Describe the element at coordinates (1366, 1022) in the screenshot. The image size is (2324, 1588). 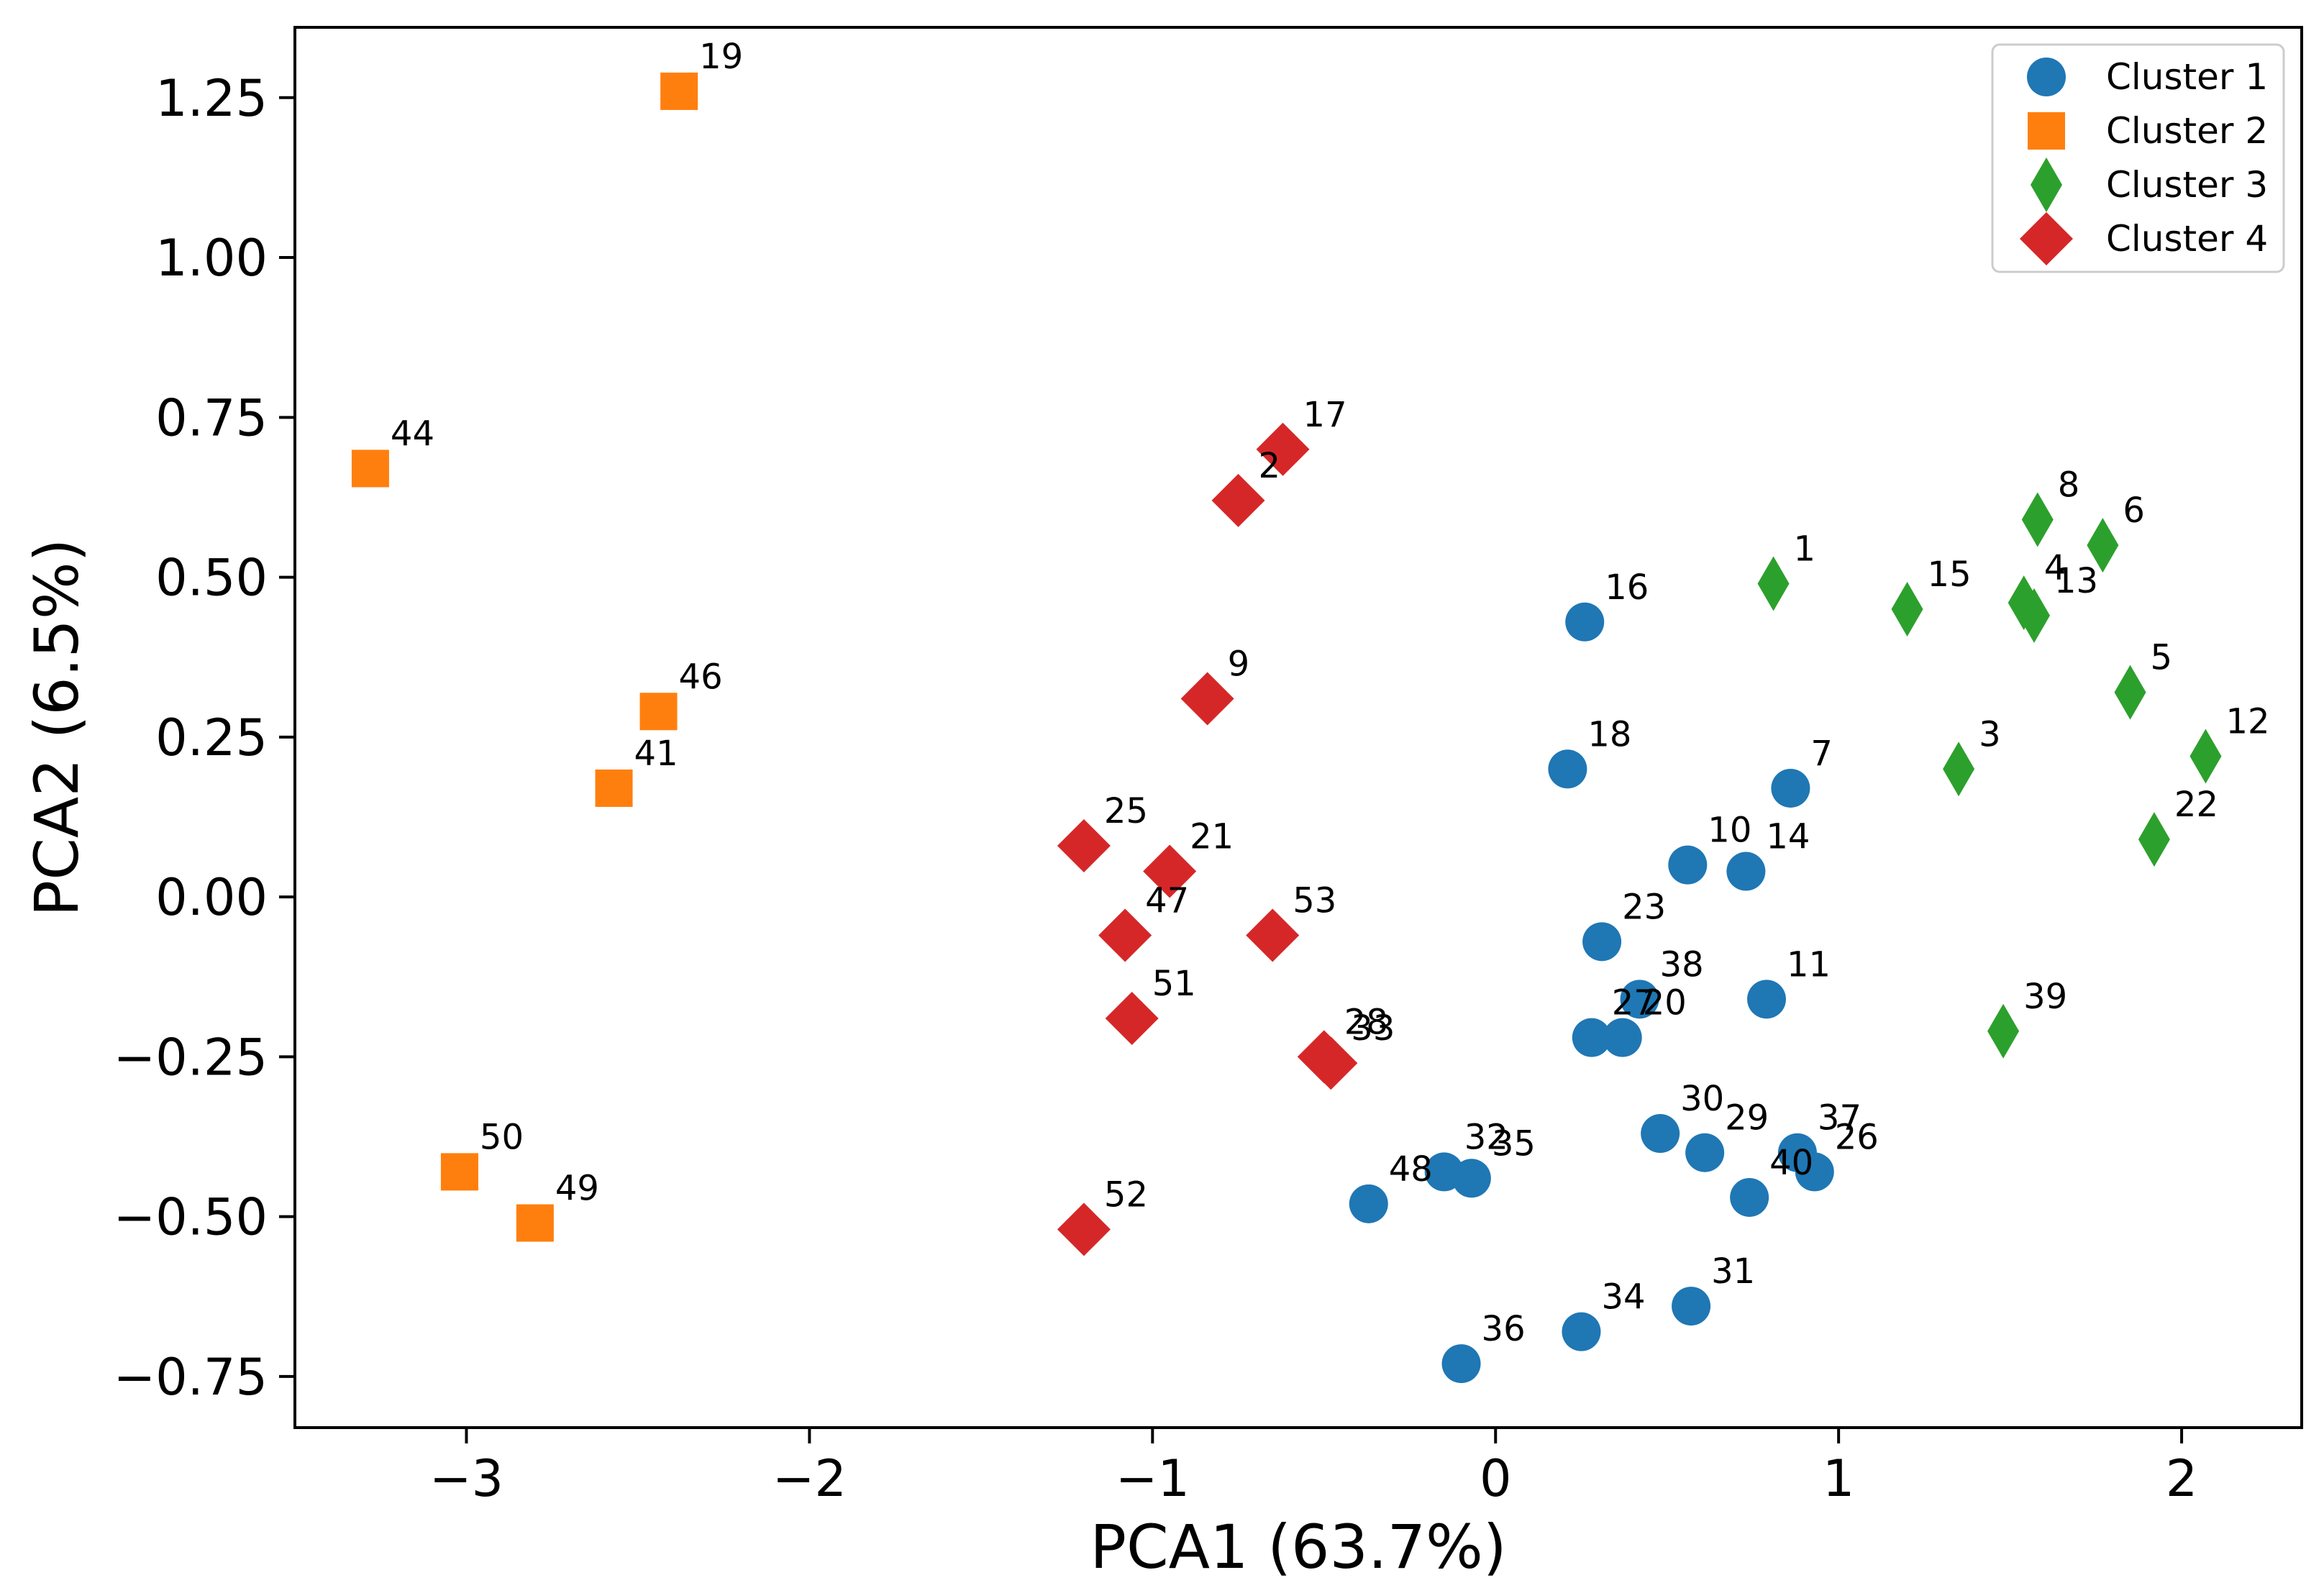
I see `point-label-28: 28` at that location.